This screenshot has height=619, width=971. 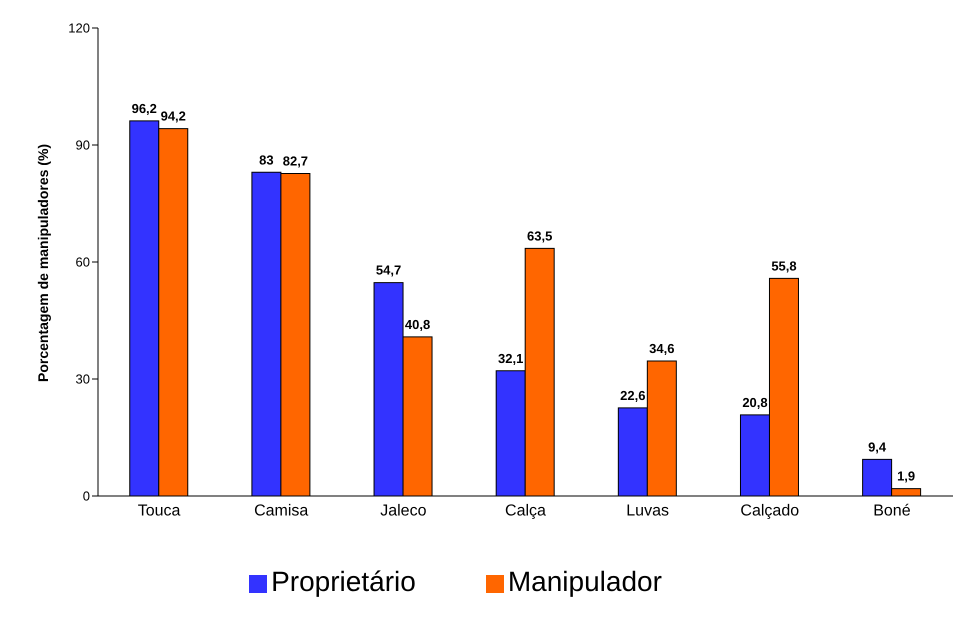 I want to click on x-tick-label: Boné, so click(x=892, y=511).